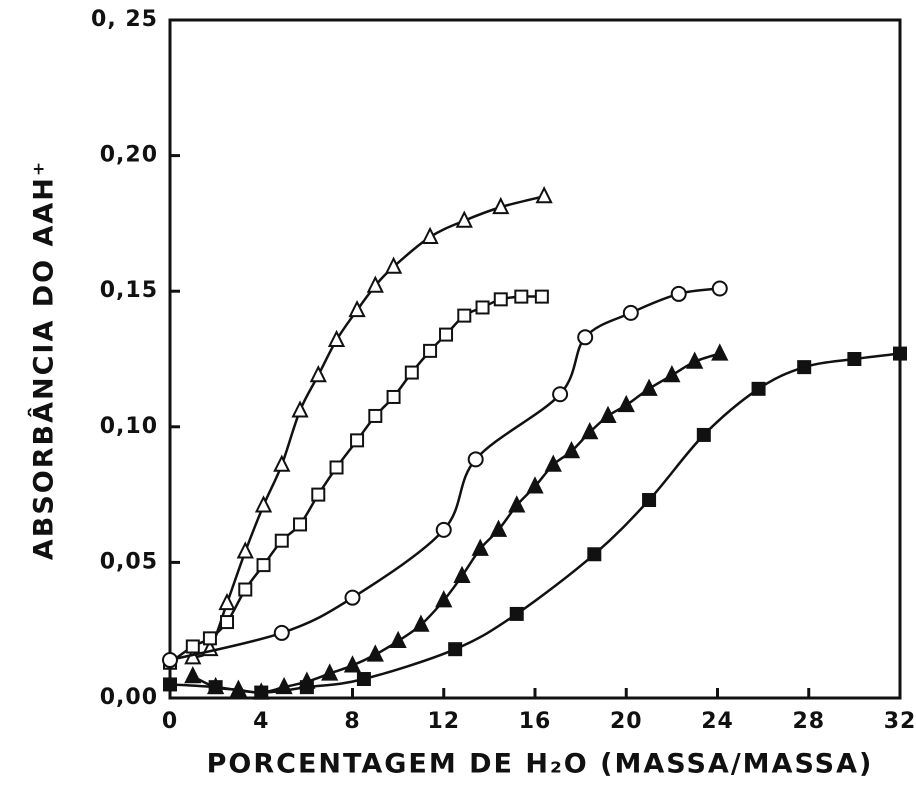  What do you see at coordinates (717, 721) in the screenshot?
I see `x-tick-label: 24` at bounding box center [717, 721].